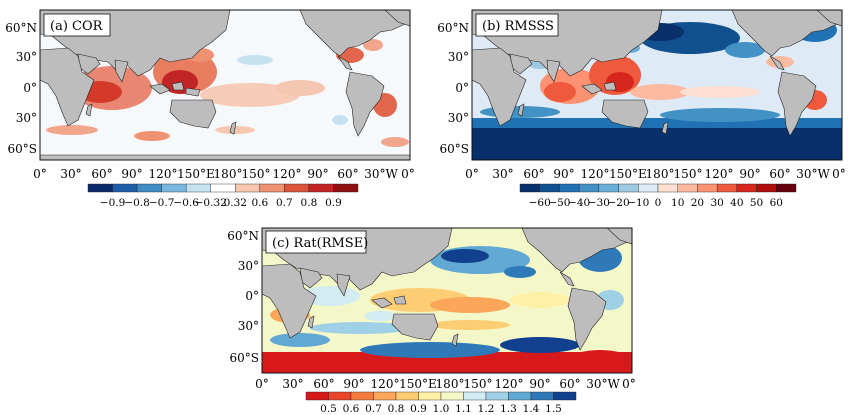 This screenshot has width=850, height=415. Describe the element at coordinates (441, 409) in the screenshot. I see `colorbar-tick-label: 1.0` at that location.